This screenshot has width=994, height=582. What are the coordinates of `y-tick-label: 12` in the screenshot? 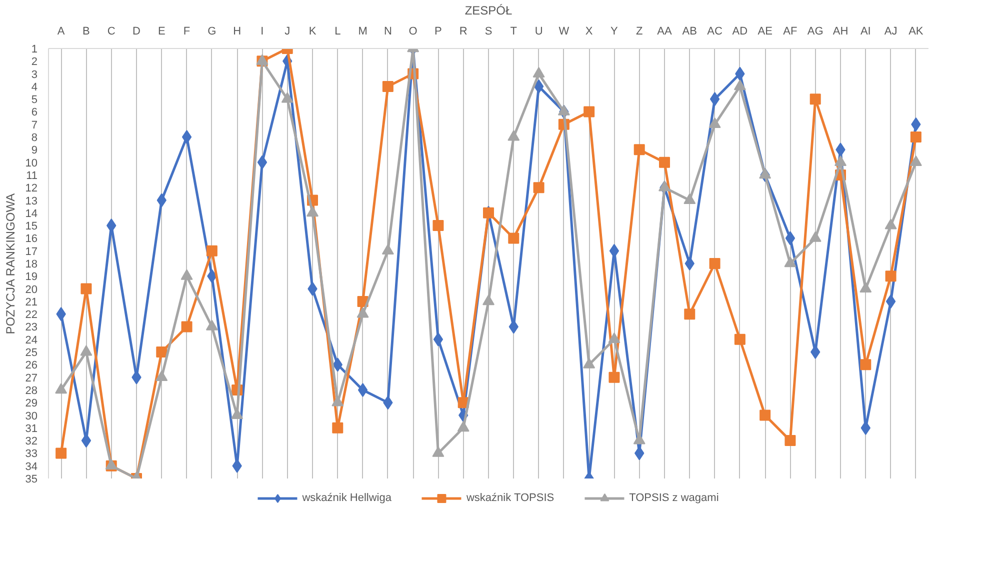 It's located at (31, 188).